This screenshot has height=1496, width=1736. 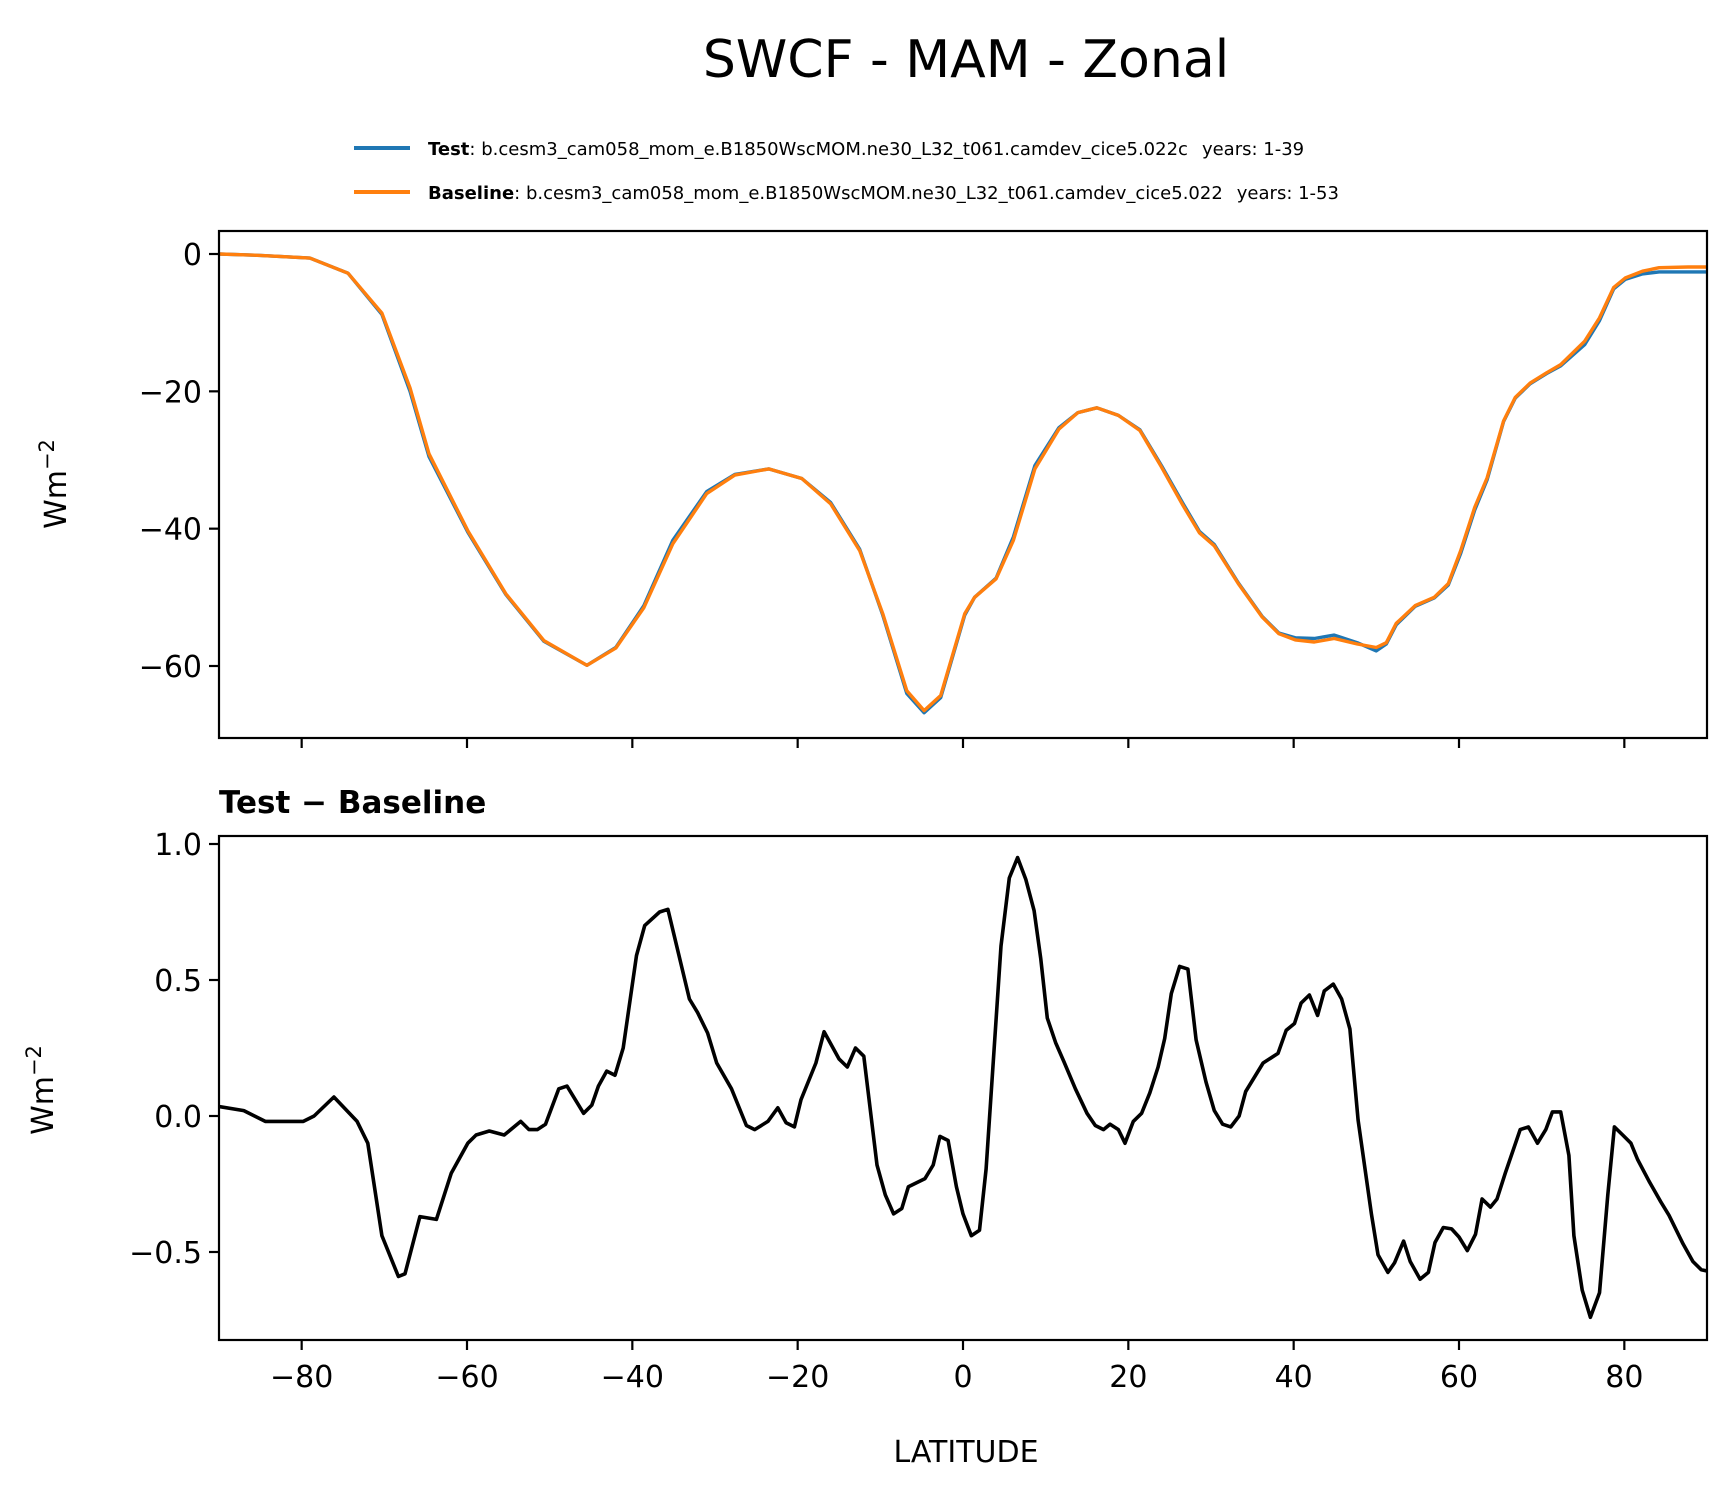 I want to click on y-tick-label: 0.5, so click(x=178, y=981).